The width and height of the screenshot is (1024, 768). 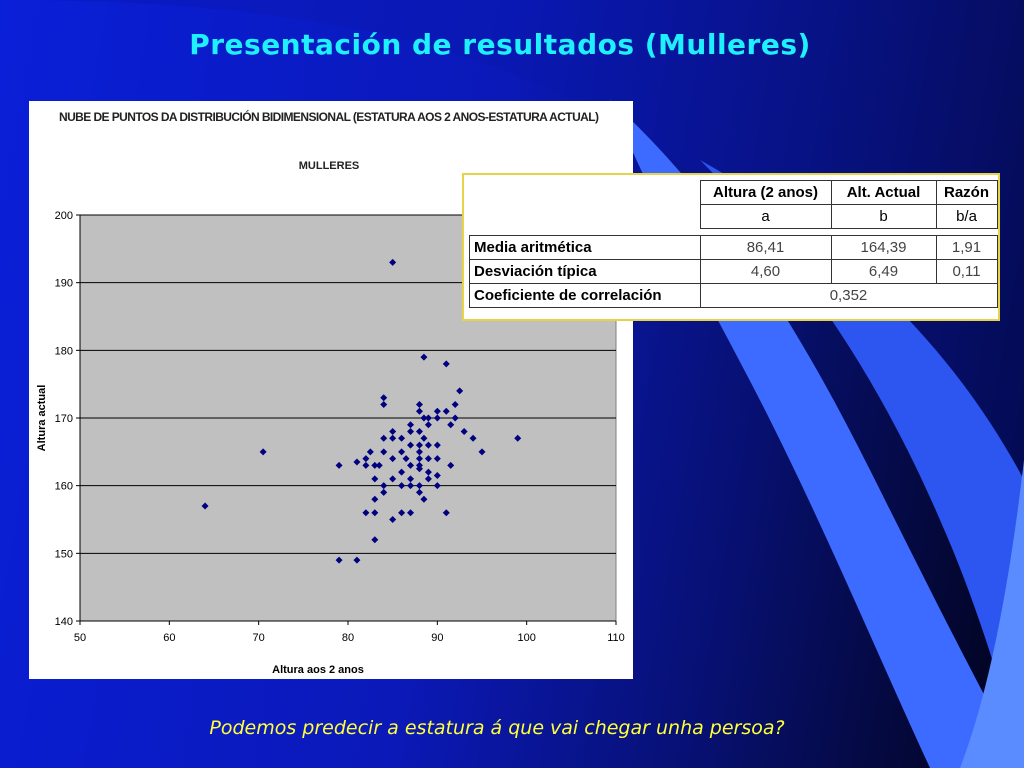 I want to click on x-axis-label: Altura aos 2 anos, so click(x=318, y=670).